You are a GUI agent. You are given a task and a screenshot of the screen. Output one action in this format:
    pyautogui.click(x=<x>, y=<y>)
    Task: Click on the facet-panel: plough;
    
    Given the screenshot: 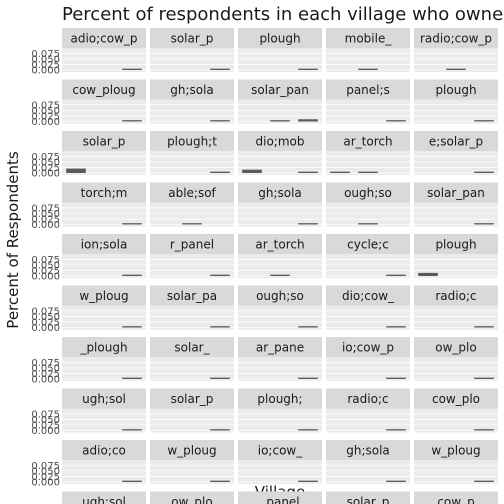 What is the action you would take?
    pyautogui.click(x=280, y=410)
    